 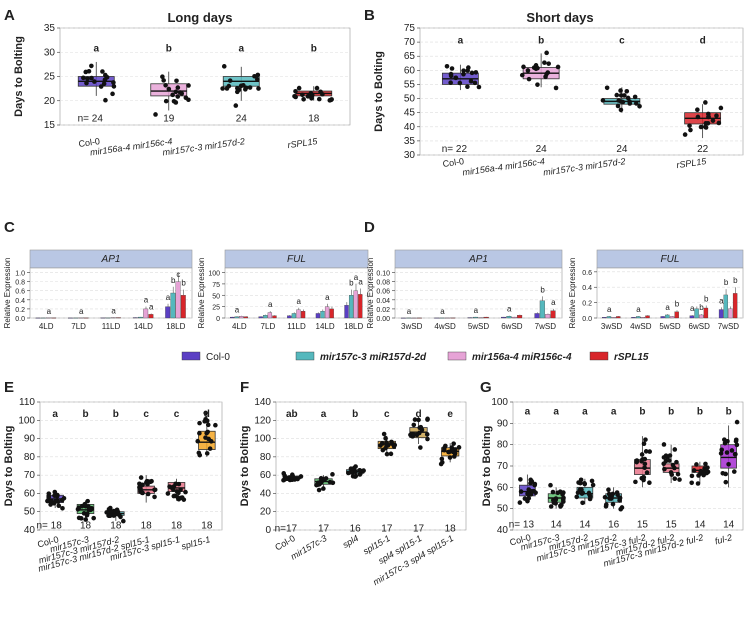 I want to click on panel-title: Short days, so click(x=559, y=17).